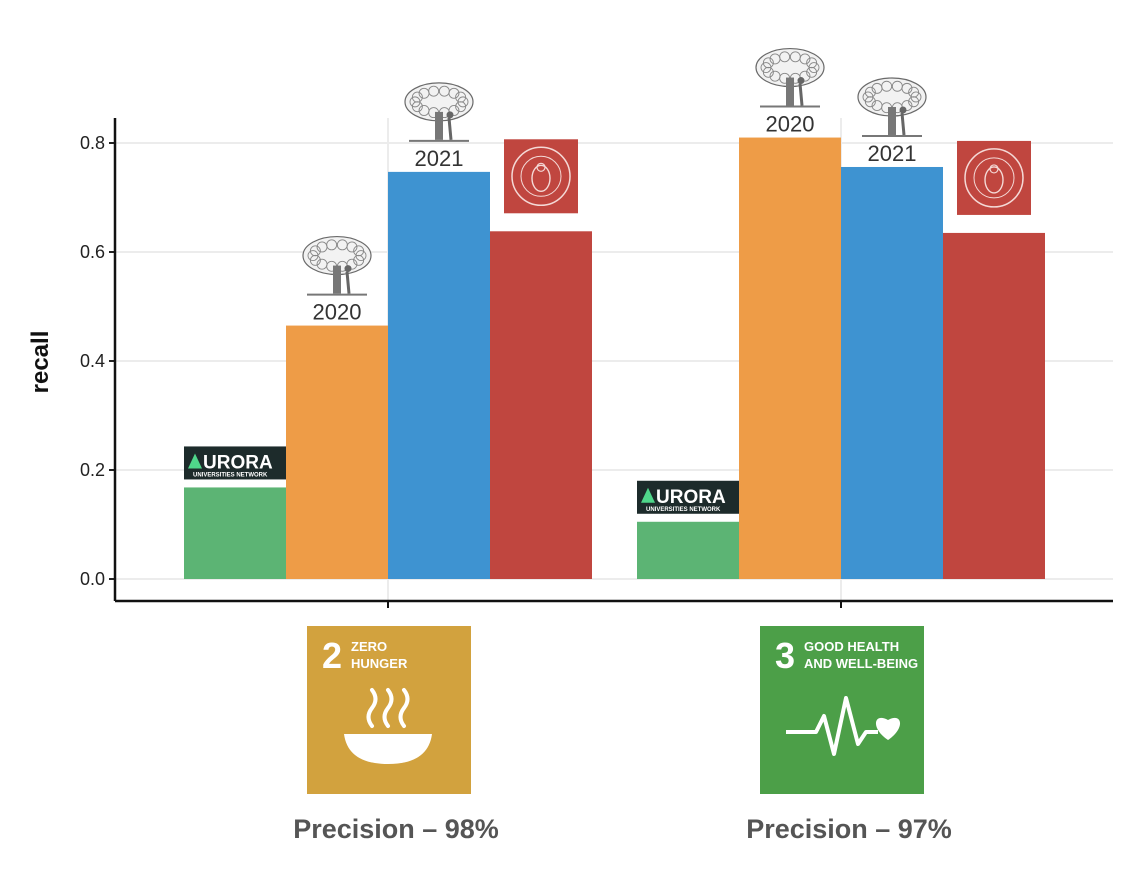  I want to click on y-tick-label: 0.8, so click(92, 143).